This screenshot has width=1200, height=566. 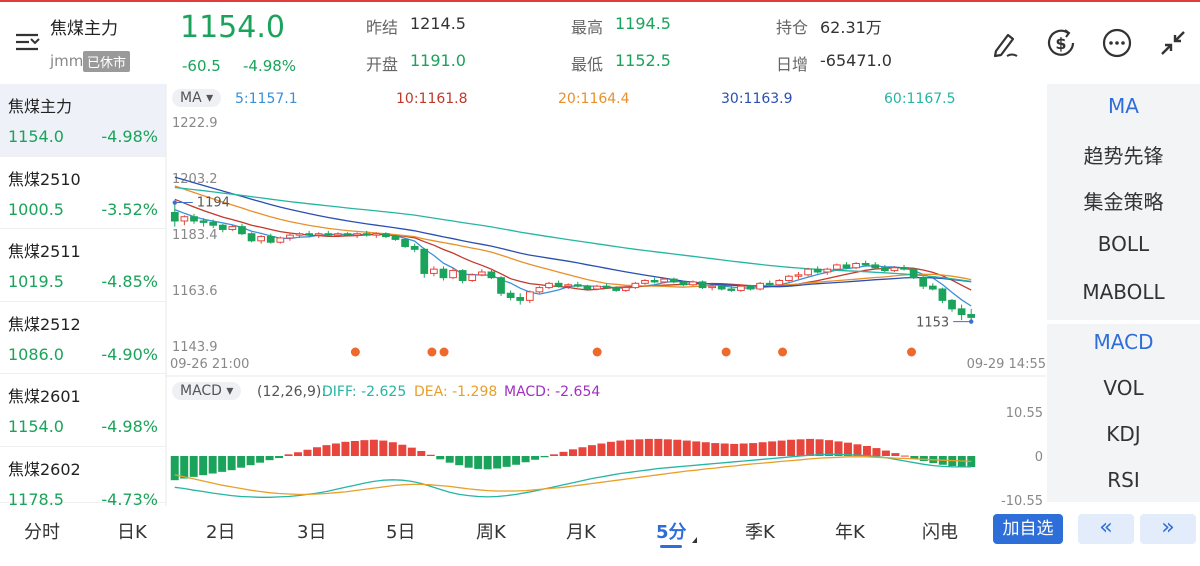 What do you see at coordinates (1123, 434) in the screenshot?
I see `indicator-kdj: KDJ` at bounding box center [1123, 434].